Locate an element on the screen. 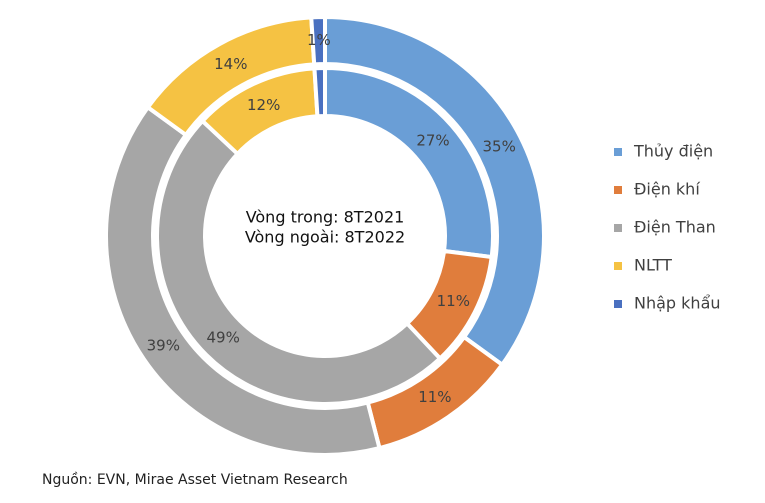 This screenshot has width=765, height=503. data-label: 12% is located at coordinates (263, 105).